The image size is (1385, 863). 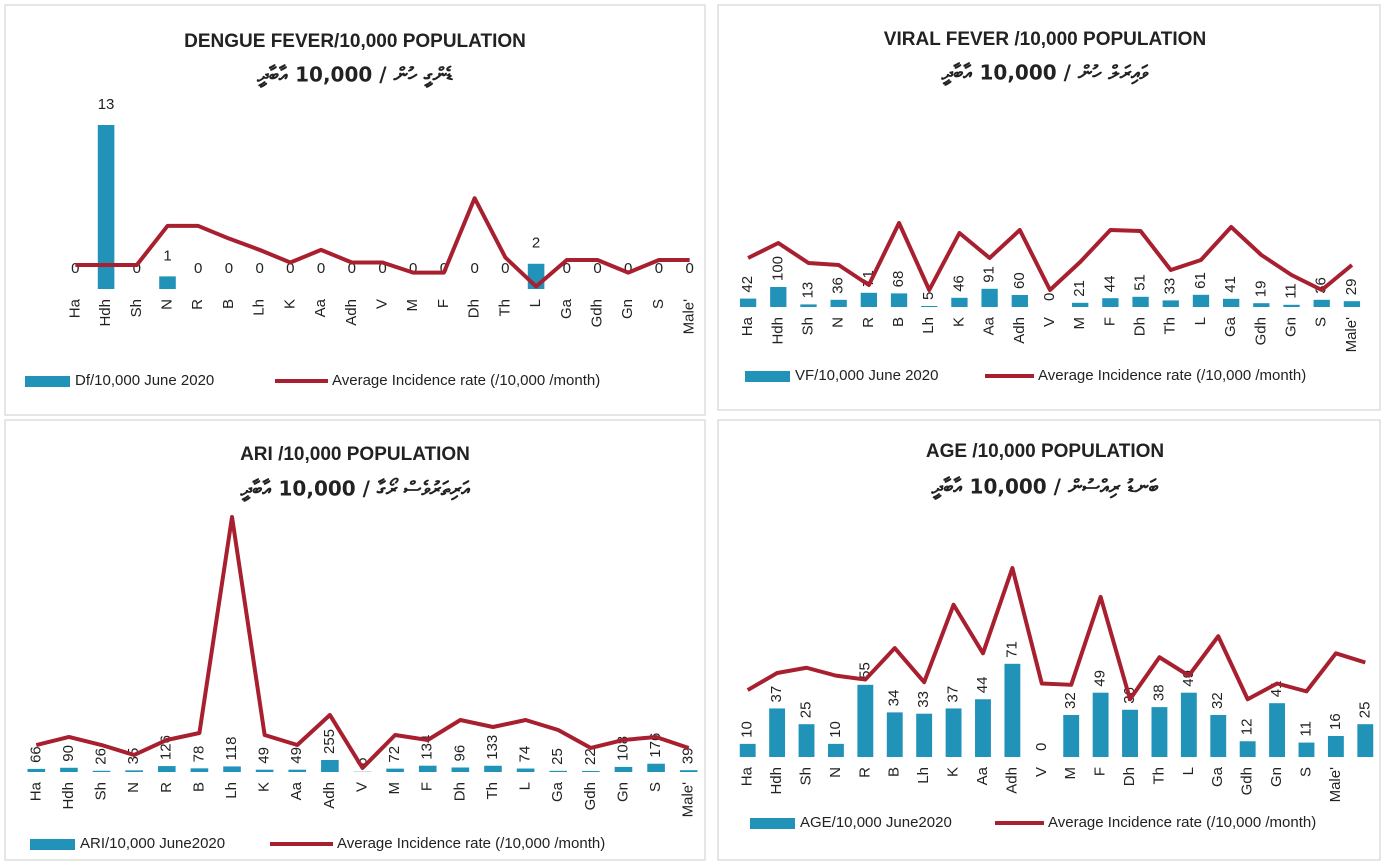 What do you see at coordinates (361, 787) in the screenshot?
I see `x-tick-label: V` at bounding box center [361, 787].